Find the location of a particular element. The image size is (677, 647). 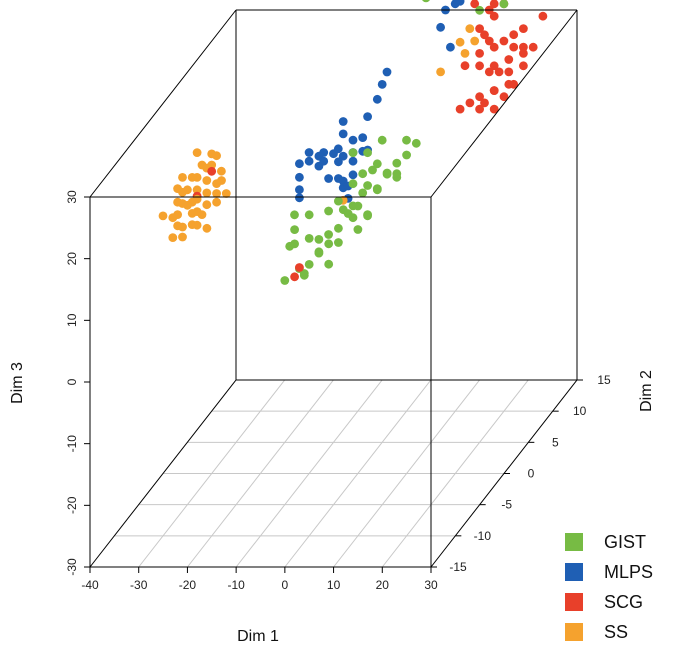

y-tick-label: -10 is located at coordinates (483, 536).